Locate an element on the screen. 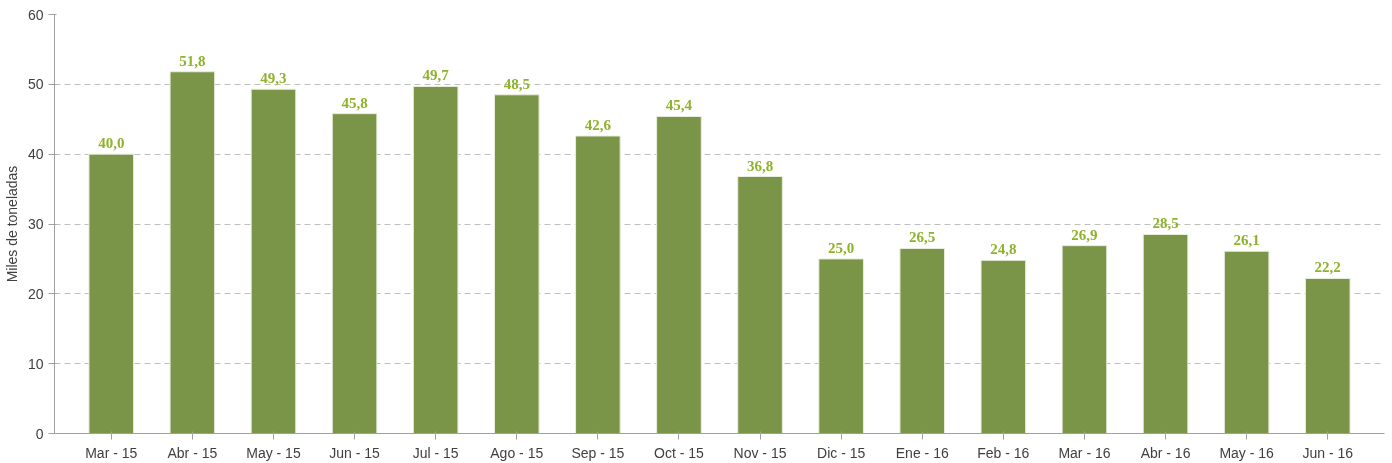 The image size is (1392, 463). data-label: 45,8 is located at coordinates (354, 102).